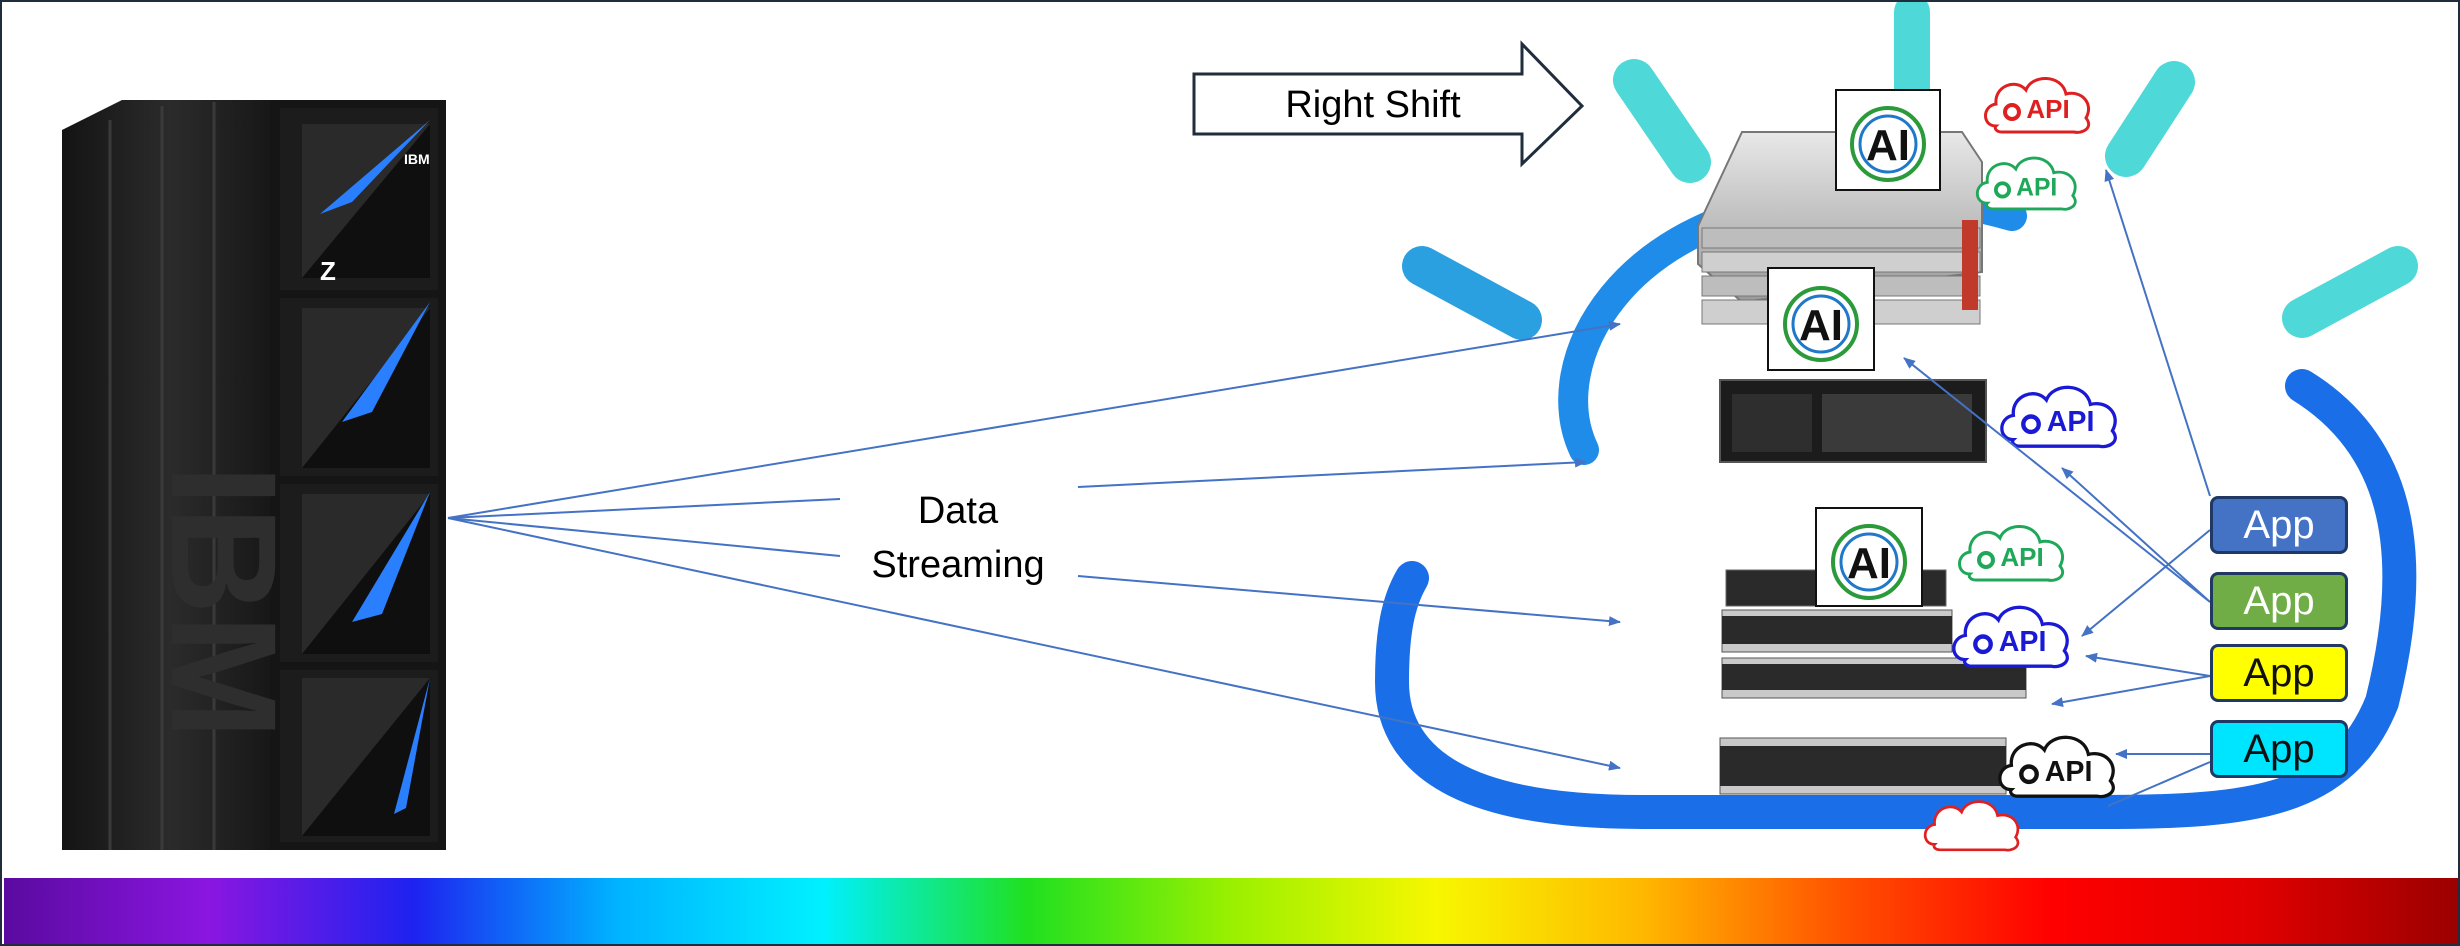 The height and width of the screenshot is (946, 2460). I want to click on stream-arrow-3b, so click(1349, 601).